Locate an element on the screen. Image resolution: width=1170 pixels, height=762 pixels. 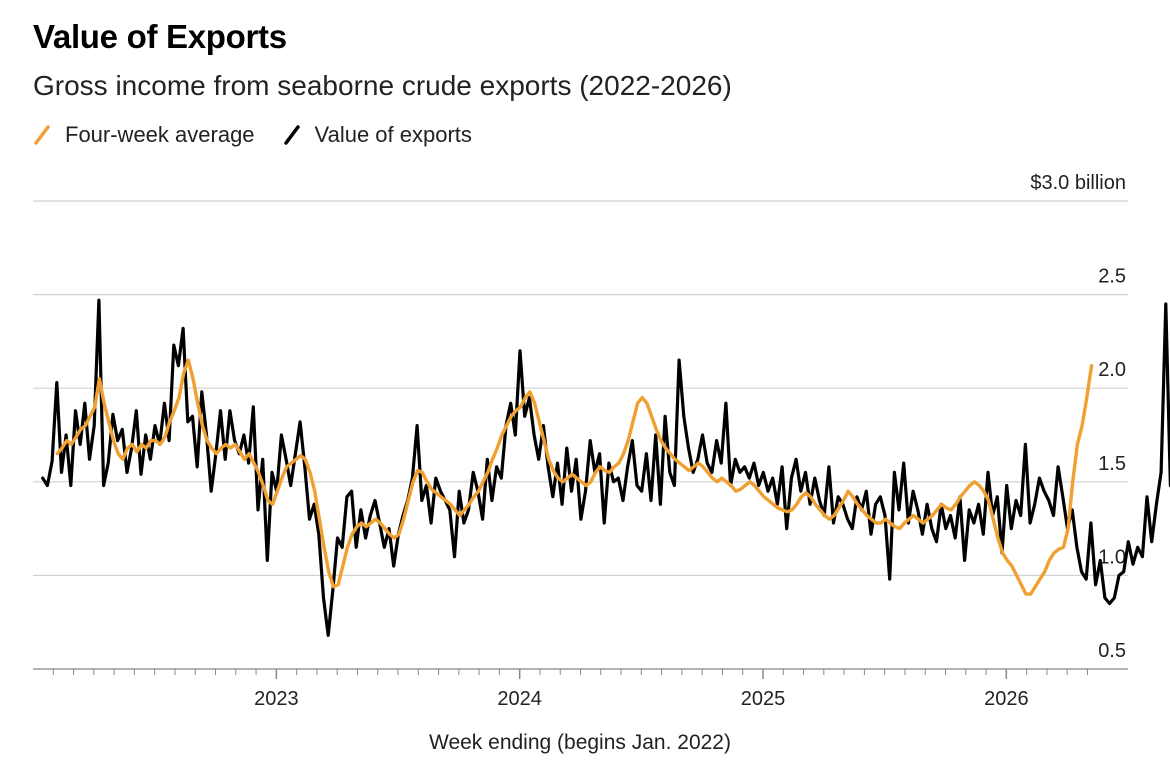
legend-label-four-week-average: Four-week average is located at coordinates (160, 134).